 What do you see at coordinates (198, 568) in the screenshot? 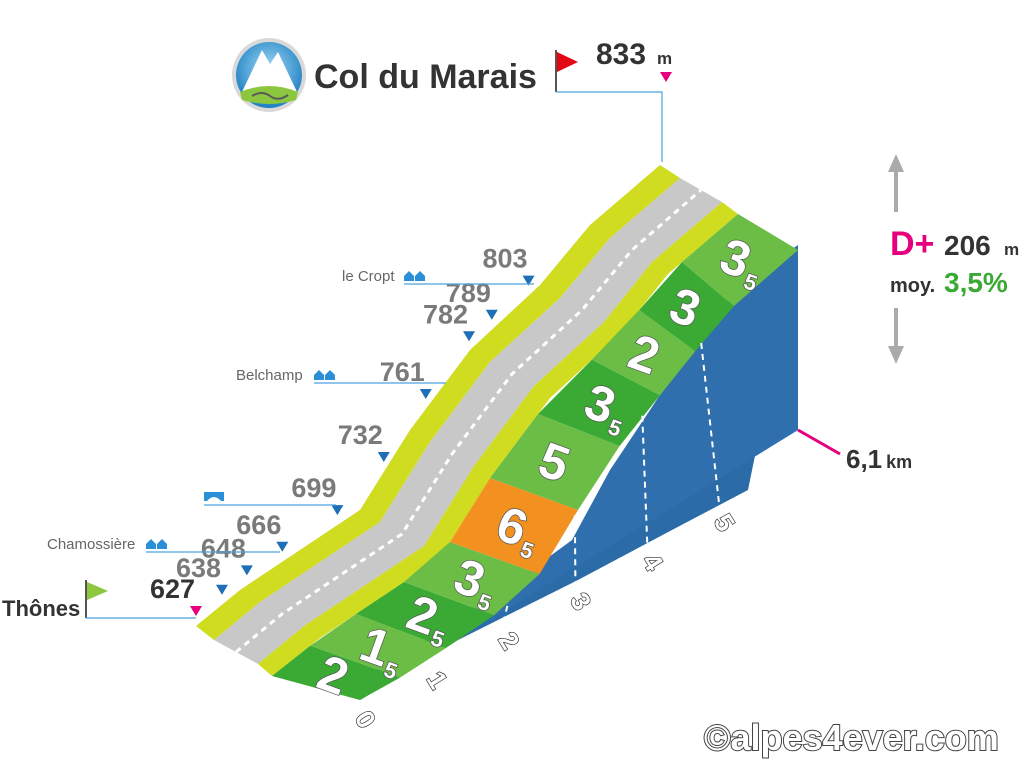
I see `altitude-label: 638` at bounding box center [198, 568].